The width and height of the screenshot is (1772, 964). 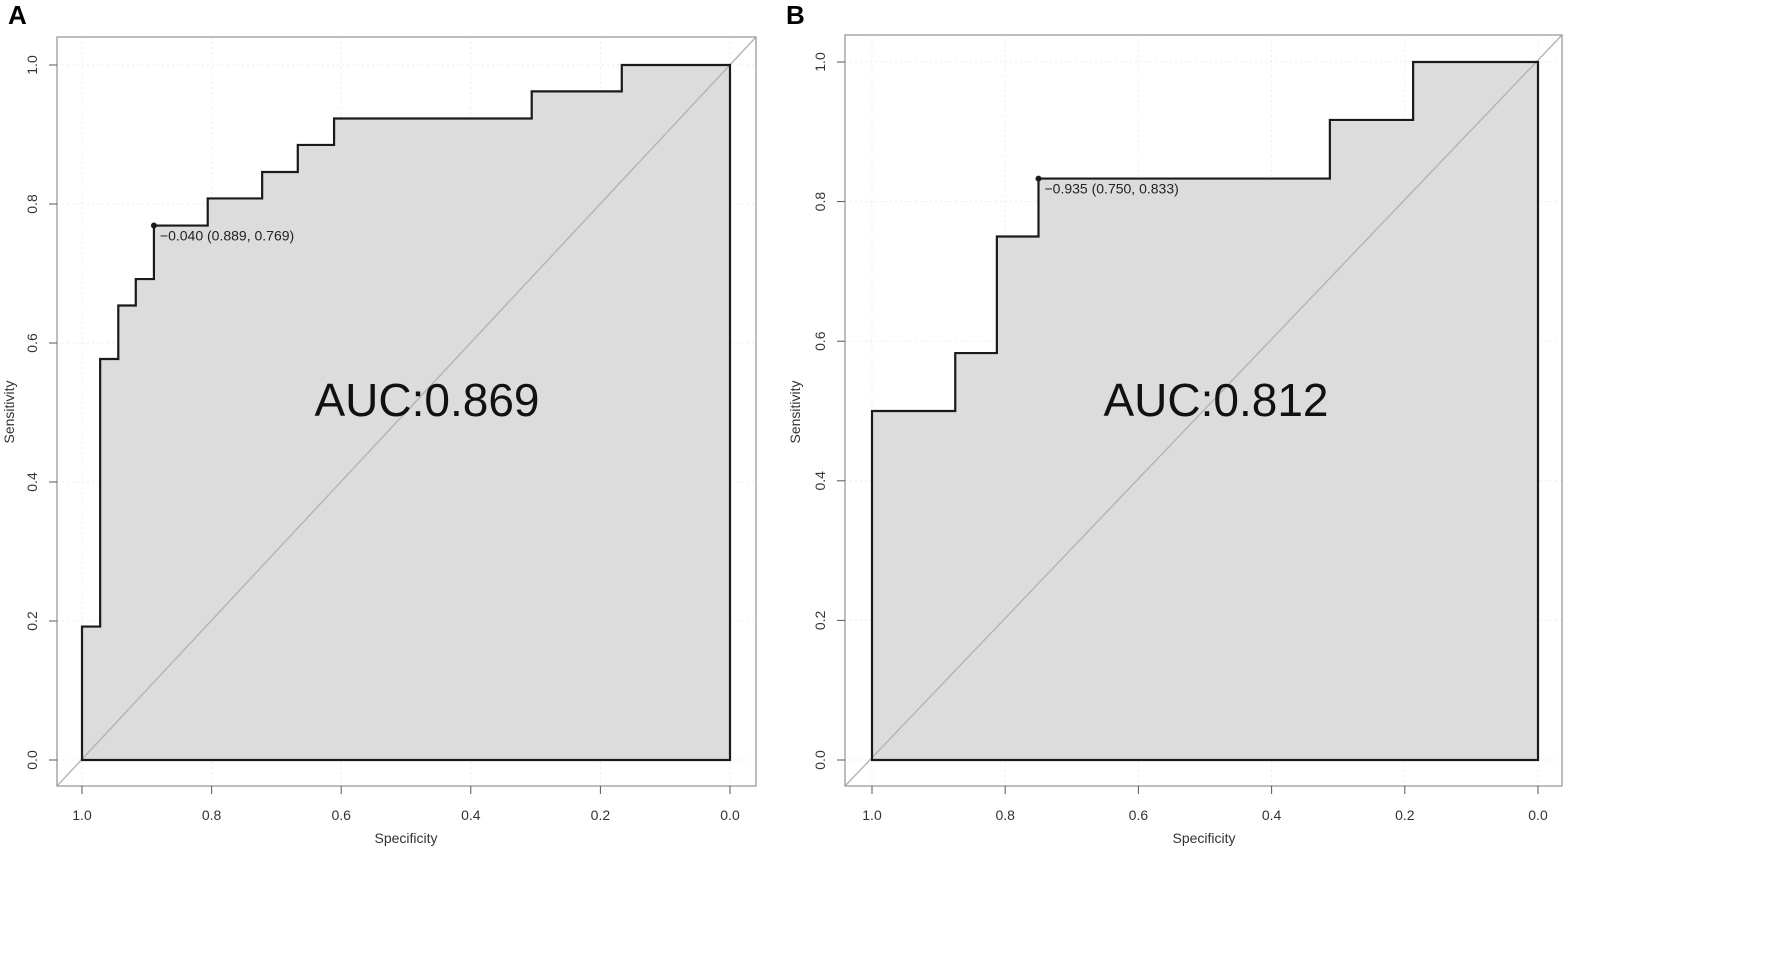 What do you see at coordinates (17, 15) in the screenshot?
I see `panel-letter: A` at bounding box center [17, 15].